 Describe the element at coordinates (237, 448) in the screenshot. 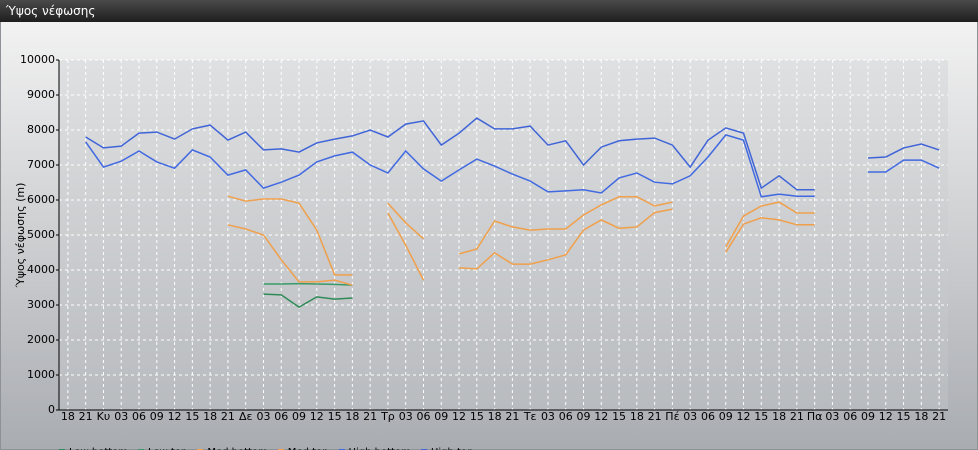

I see `legend-label: Med bottom` at that location.